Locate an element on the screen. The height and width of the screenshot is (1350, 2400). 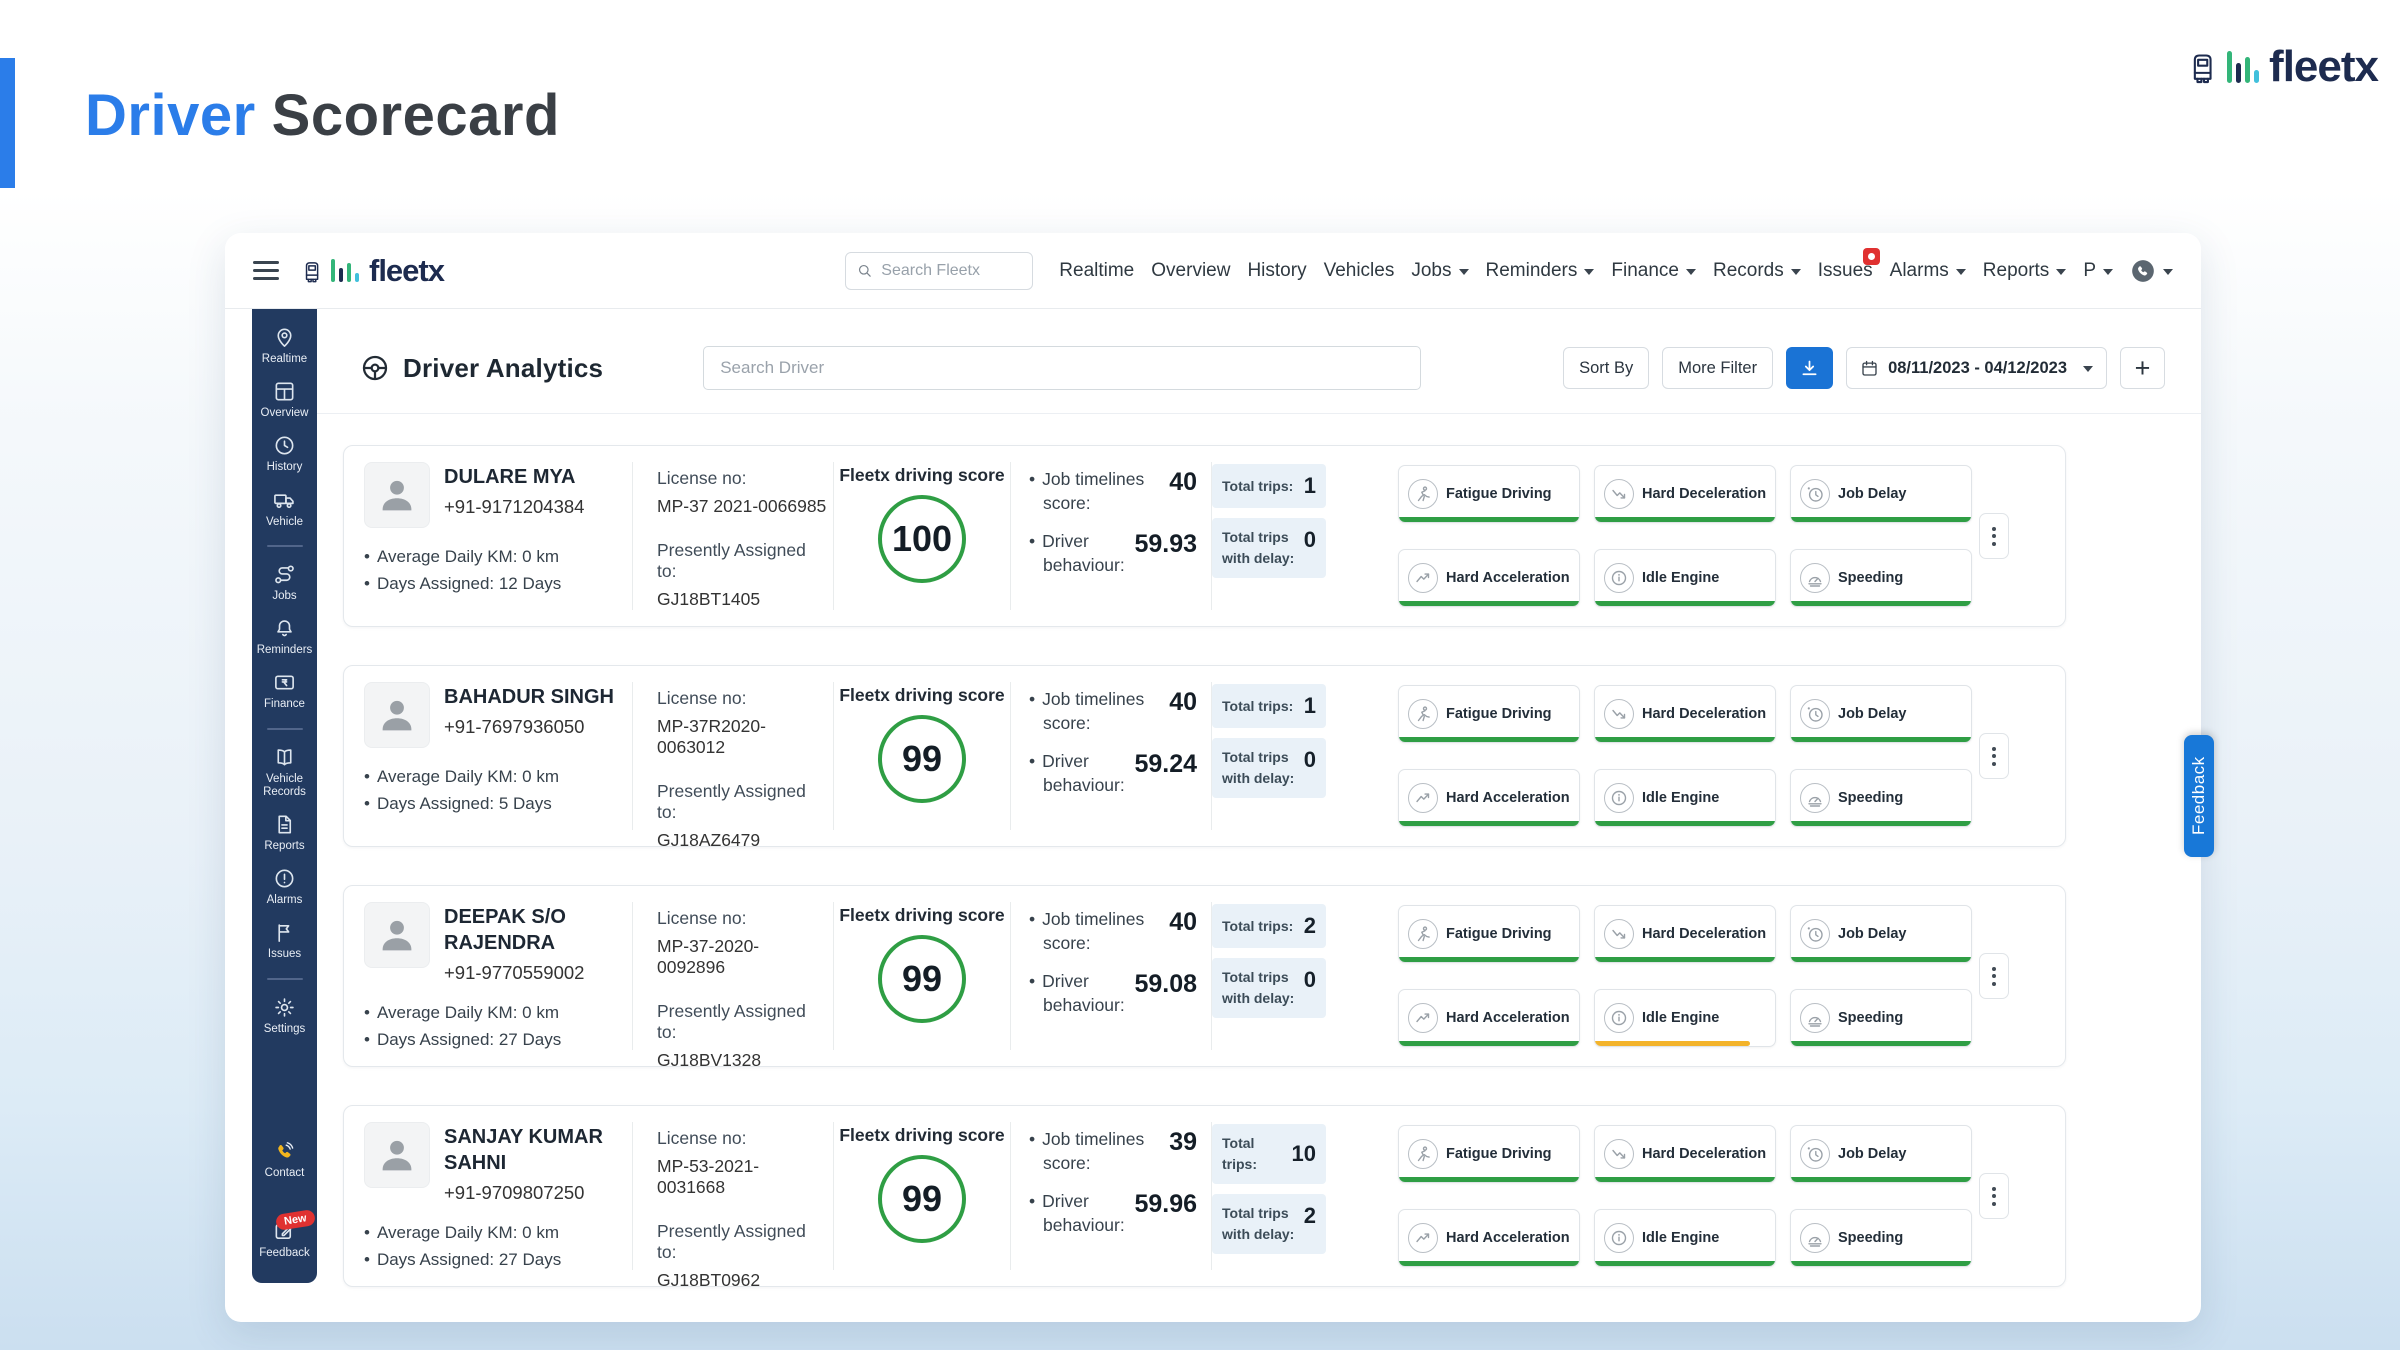
sort-by-button: Sort By is located at coordinates (1606, 368).